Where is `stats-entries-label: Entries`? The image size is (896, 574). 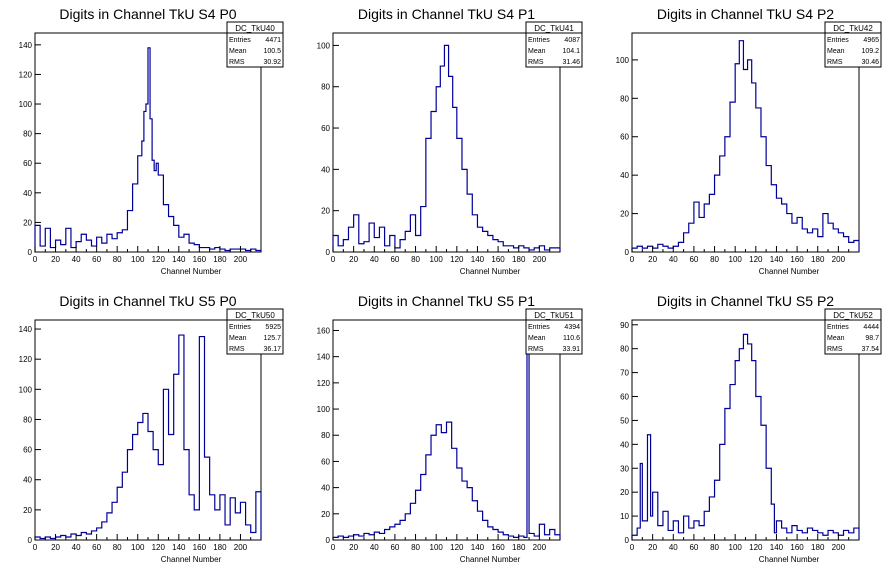 stats-entries-label: Entries is located at coordinates (838, 40).